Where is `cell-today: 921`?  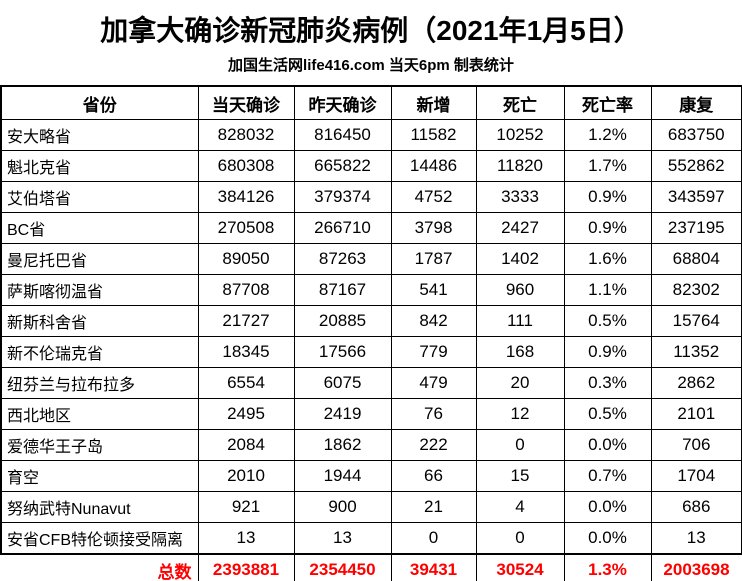
cell-today: 921 is located at coordinates (246, 507).